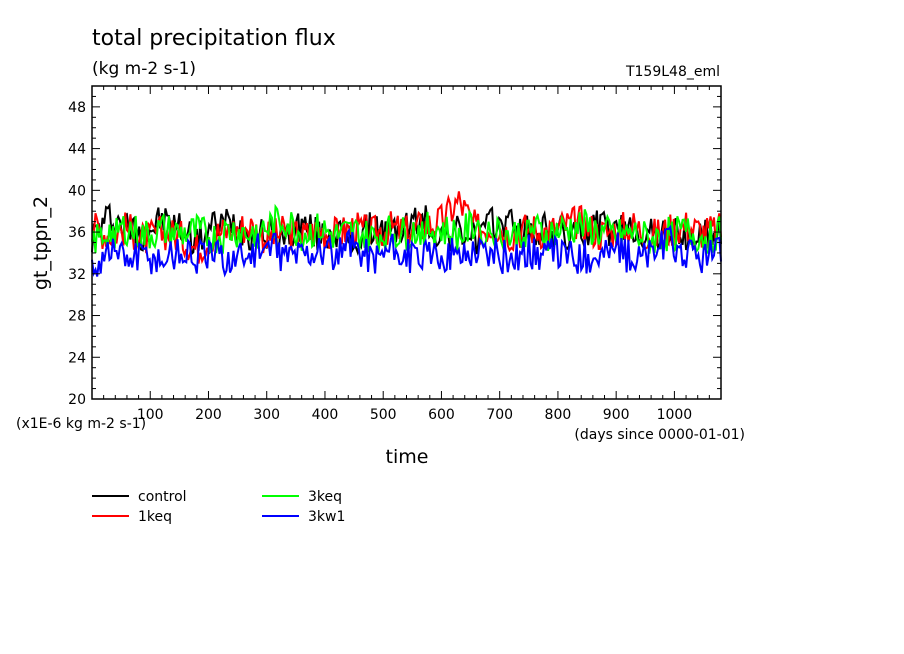  Describe the element at coordinates (325, 415) in the screenshot. I see `x-tick-label: 400` at that location.